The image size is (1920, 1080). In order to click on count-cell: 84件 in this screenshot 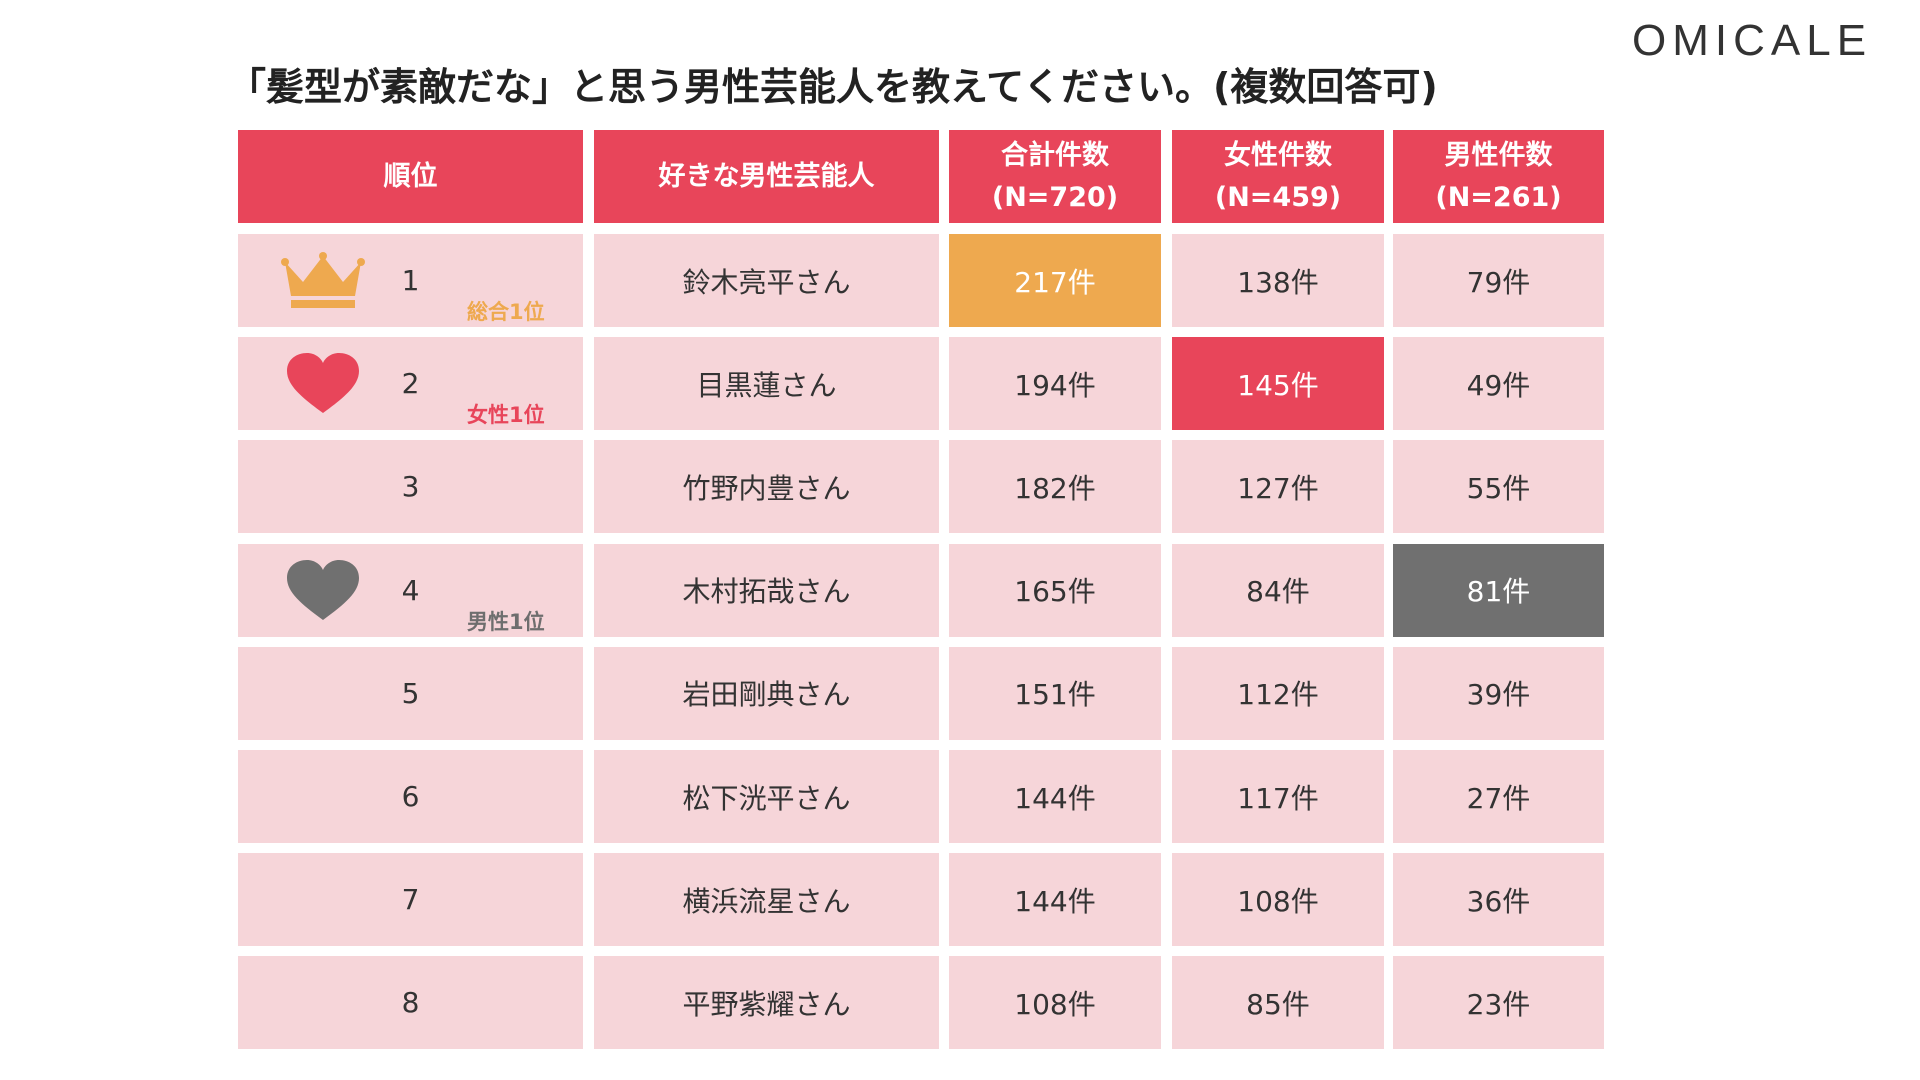, I will do `click(1278, 590)`.